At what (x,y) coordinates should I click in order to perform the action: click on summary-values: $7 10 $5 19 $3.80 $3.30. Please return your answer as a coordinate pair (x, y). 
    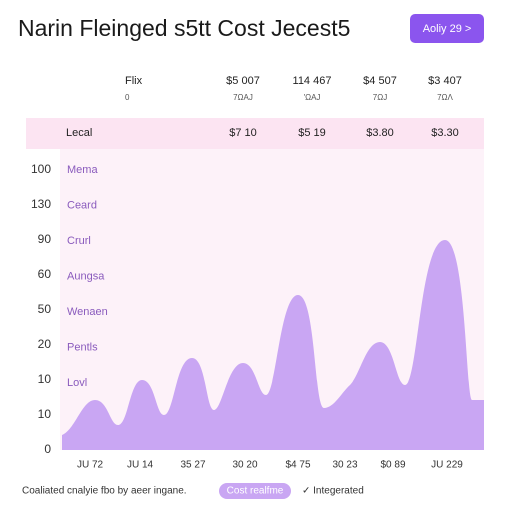
    Looking at the image, I should click on (344, 133).